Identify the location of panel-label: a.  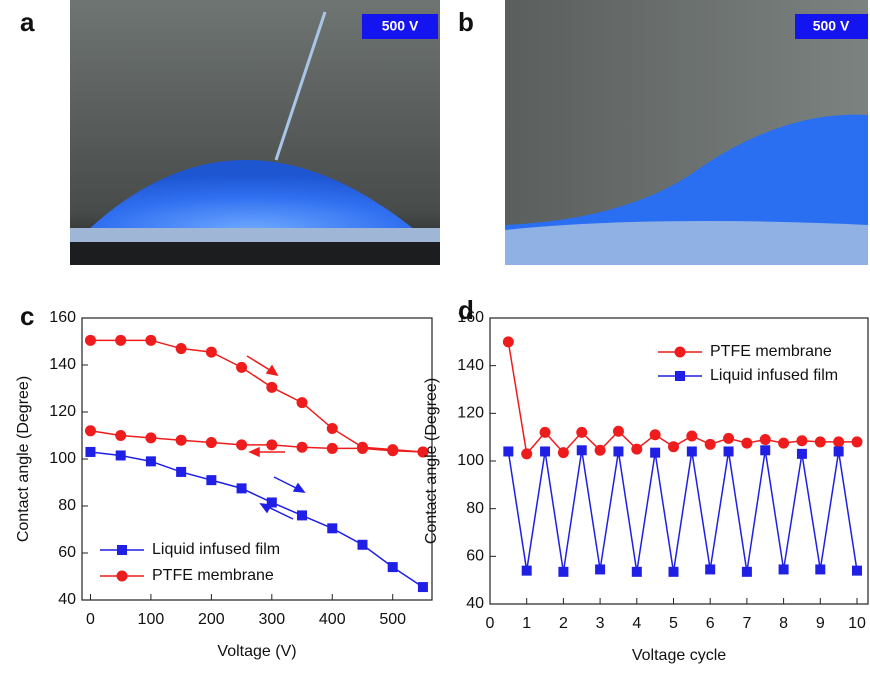
(27, 22).